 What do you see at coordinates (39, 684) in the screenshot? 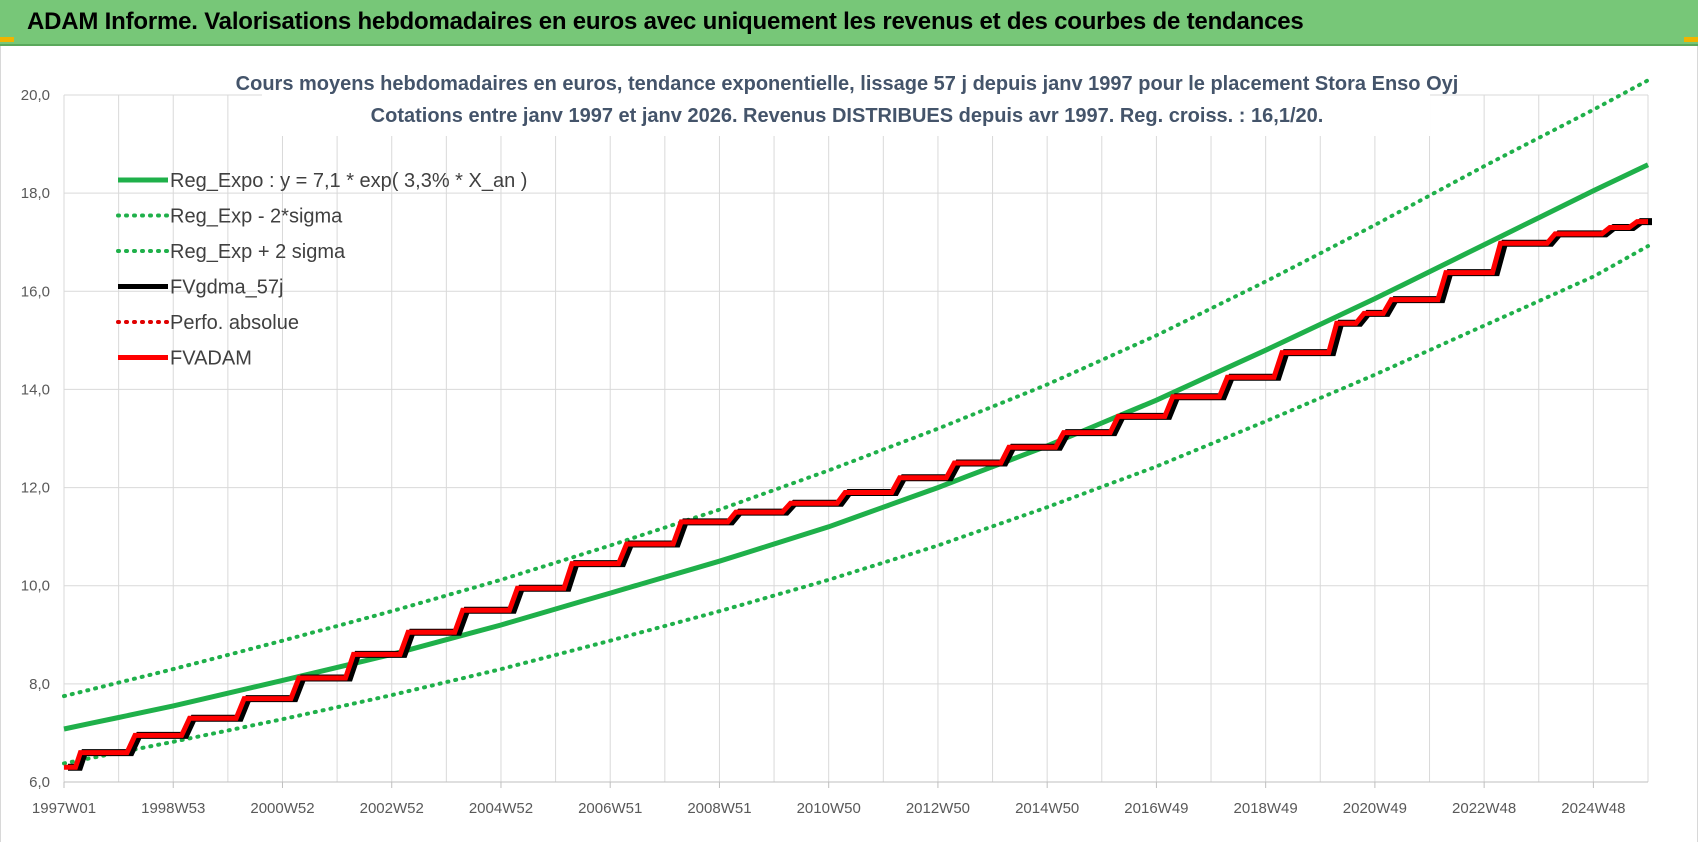
I see `y-tick-label: 8,0` at bounding box center [39, 684].